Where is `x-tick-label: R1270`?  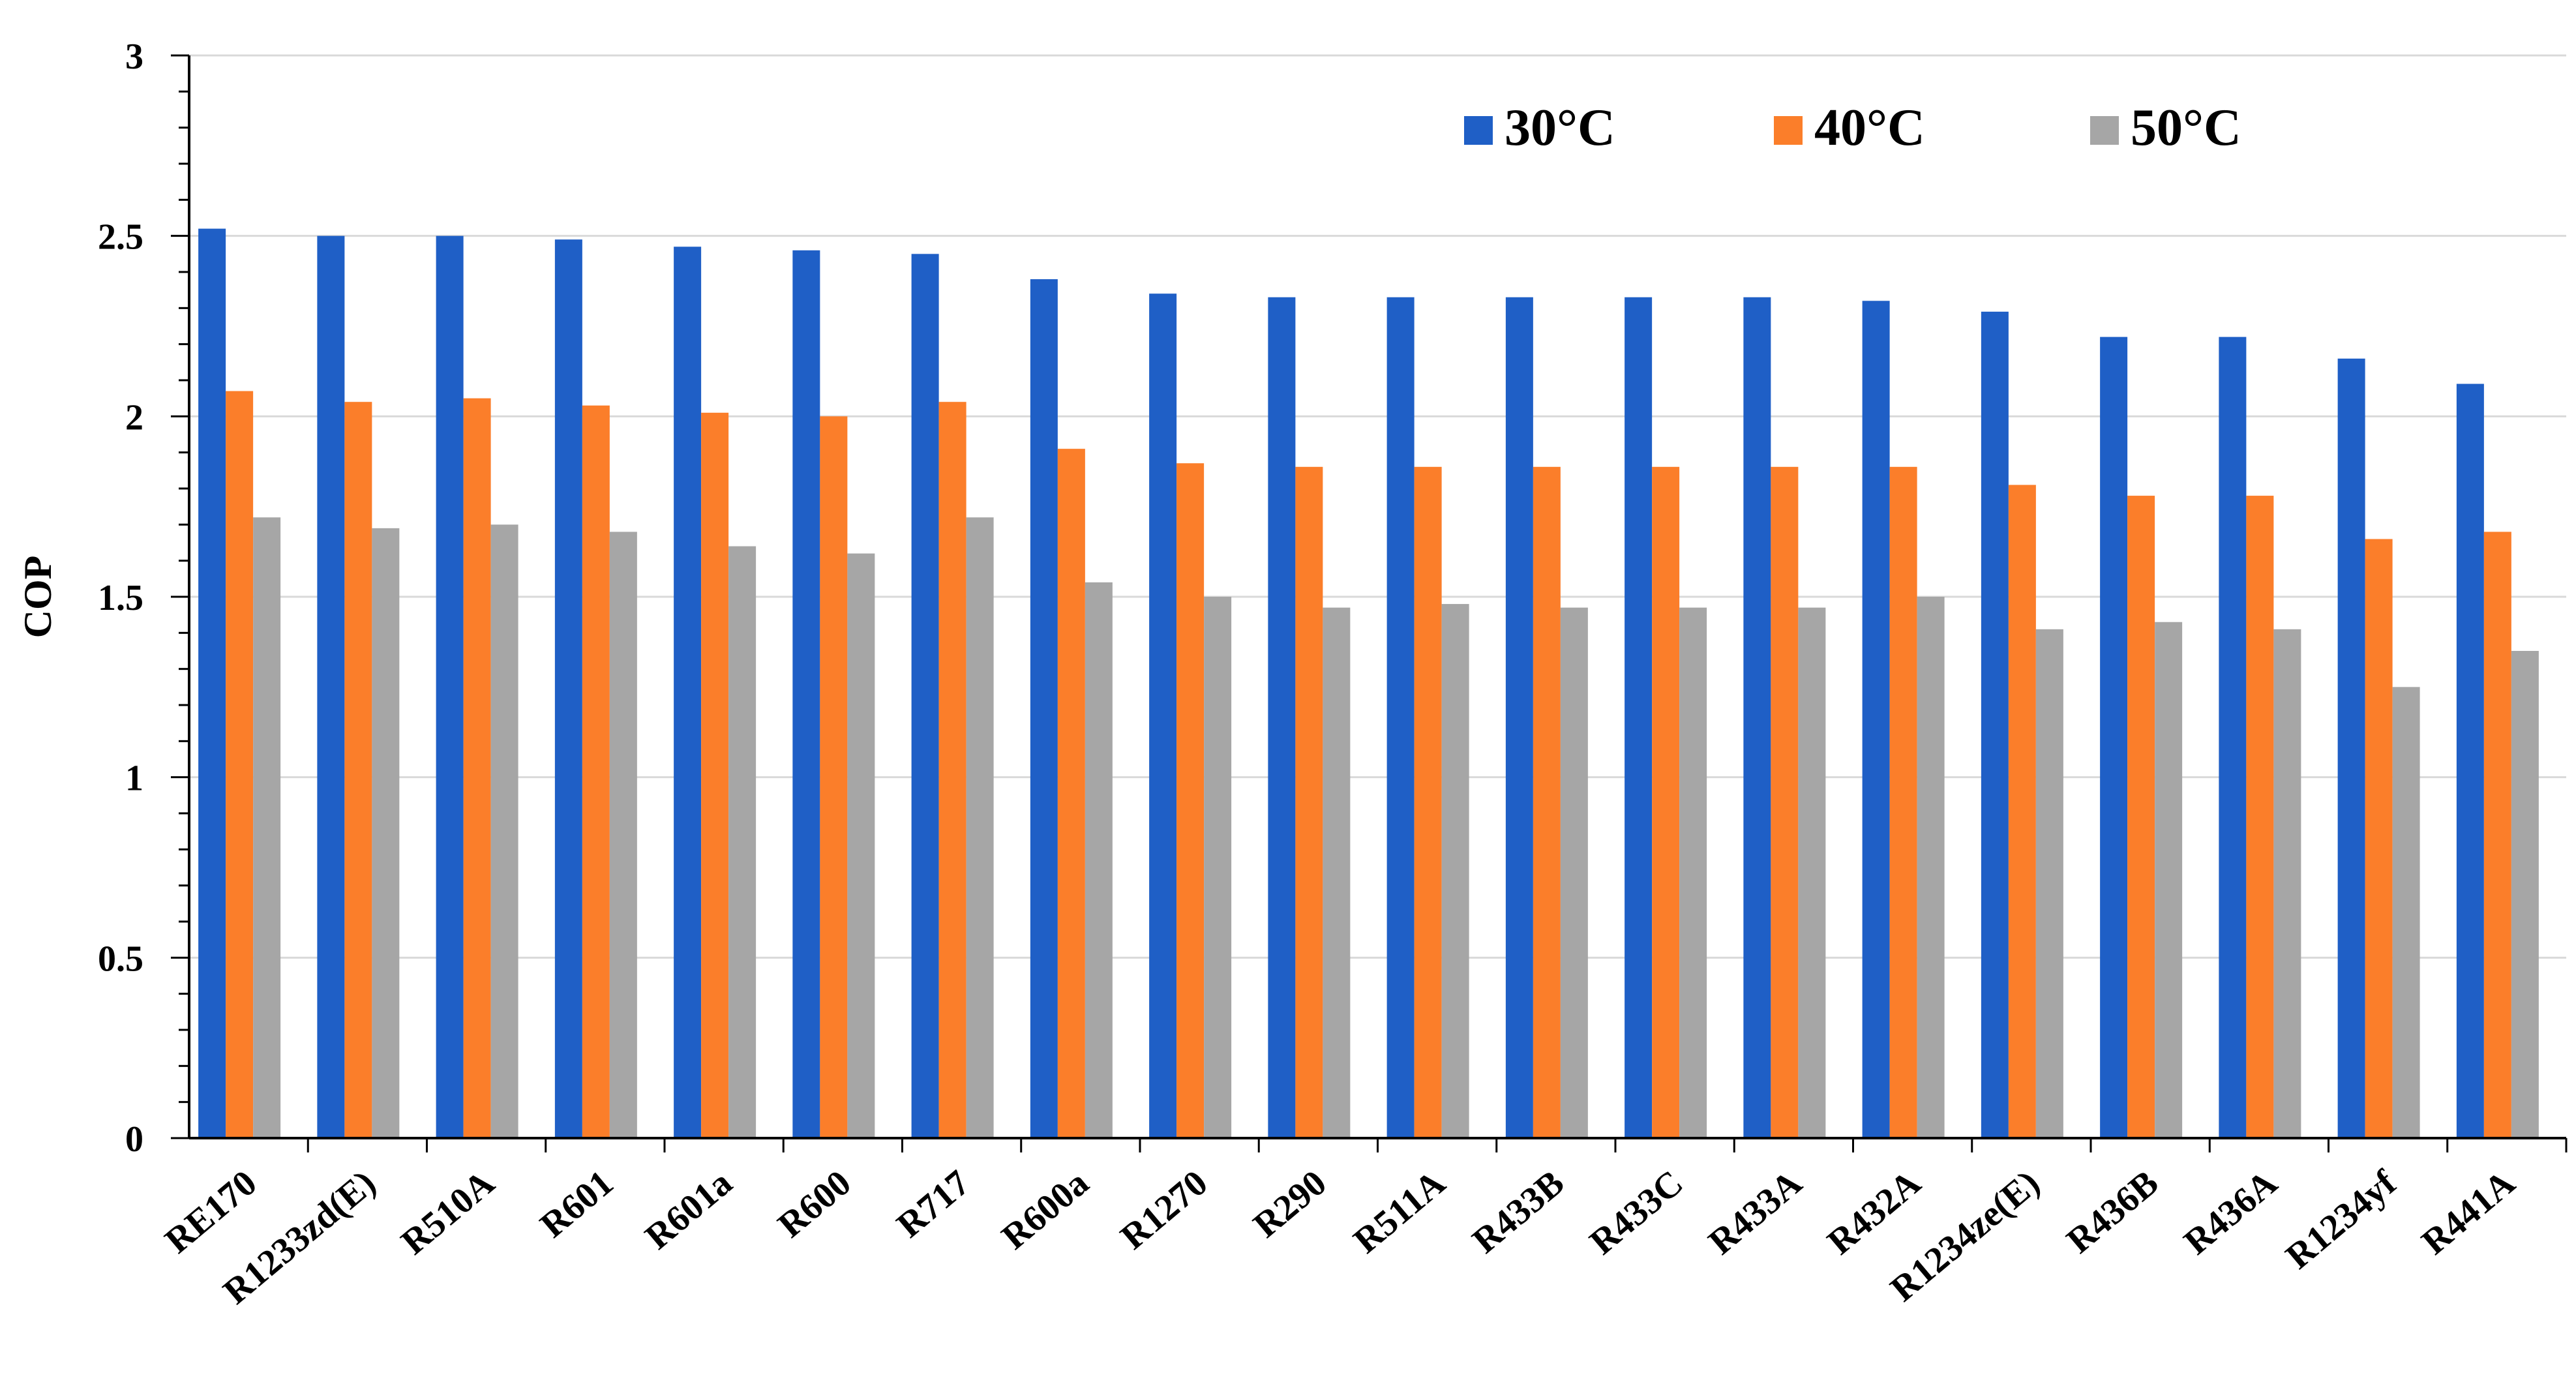
x-tick-label: R1270 is located at coordinates (1164, 1209).